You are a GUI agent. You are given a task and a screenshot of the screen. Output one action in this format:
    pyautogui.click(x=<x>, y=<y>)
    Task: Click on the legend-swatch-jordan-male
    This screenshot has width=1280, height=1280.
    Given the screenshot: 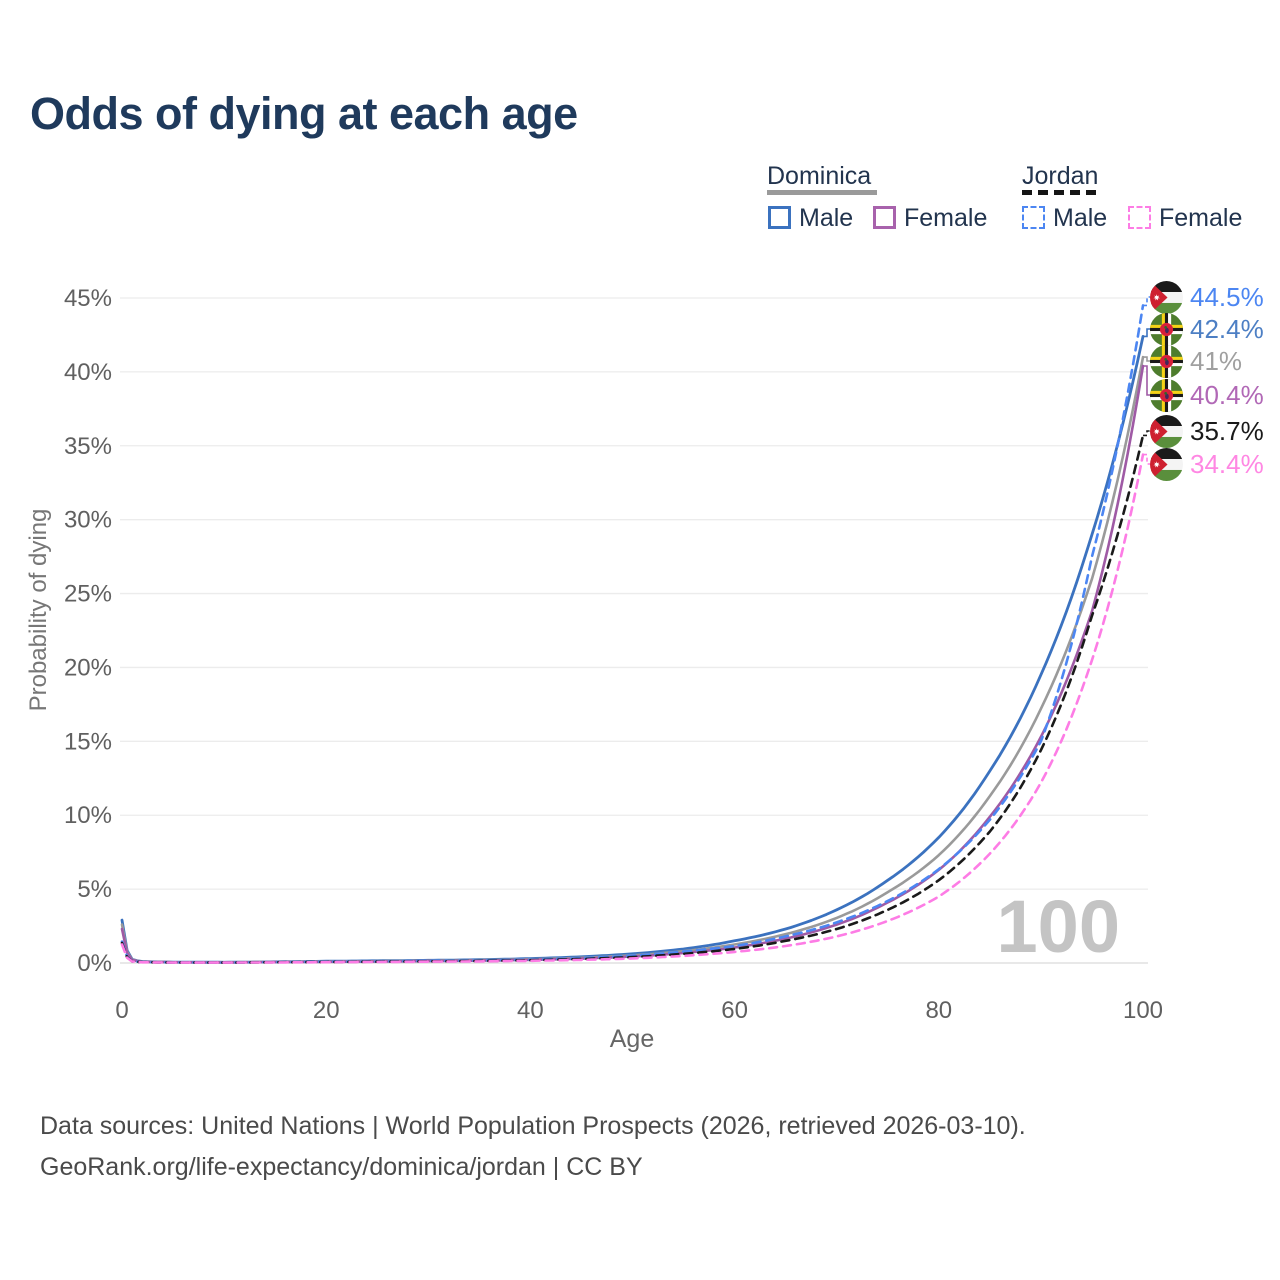 What is the action you would take?
    pyautogui.click(x=1033, y=217)
    